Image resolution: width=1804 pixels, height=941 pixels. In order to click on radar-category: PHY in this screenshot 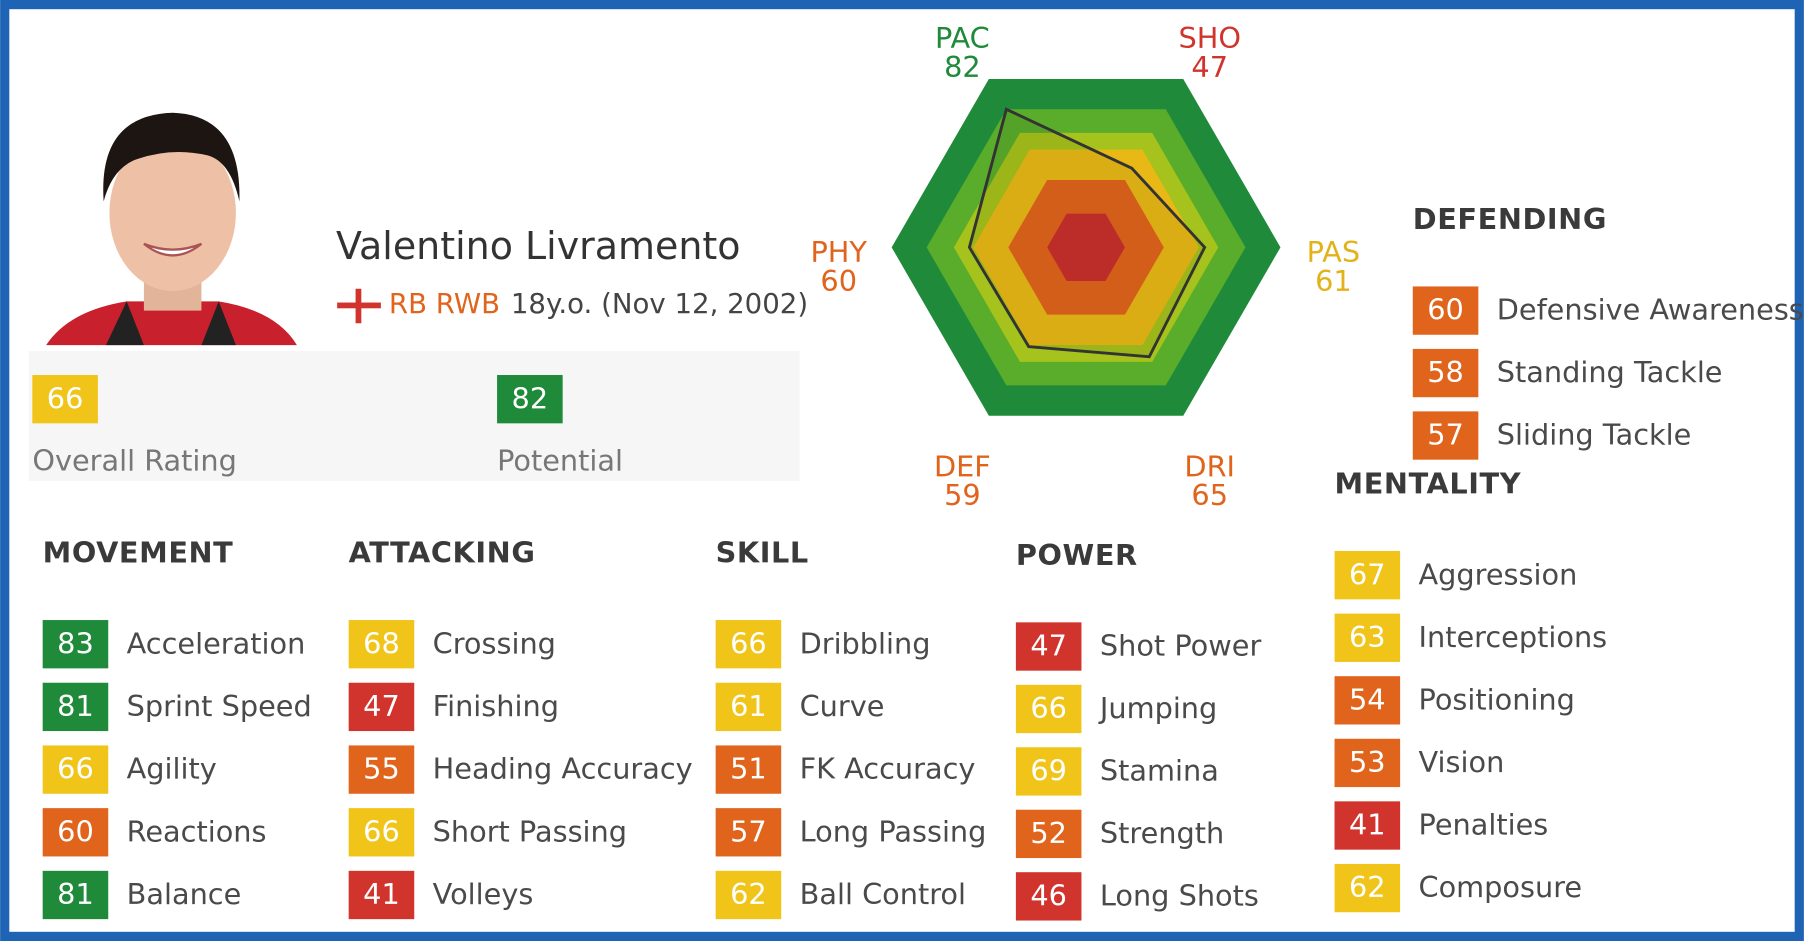, I will do `click(838, 252)`.